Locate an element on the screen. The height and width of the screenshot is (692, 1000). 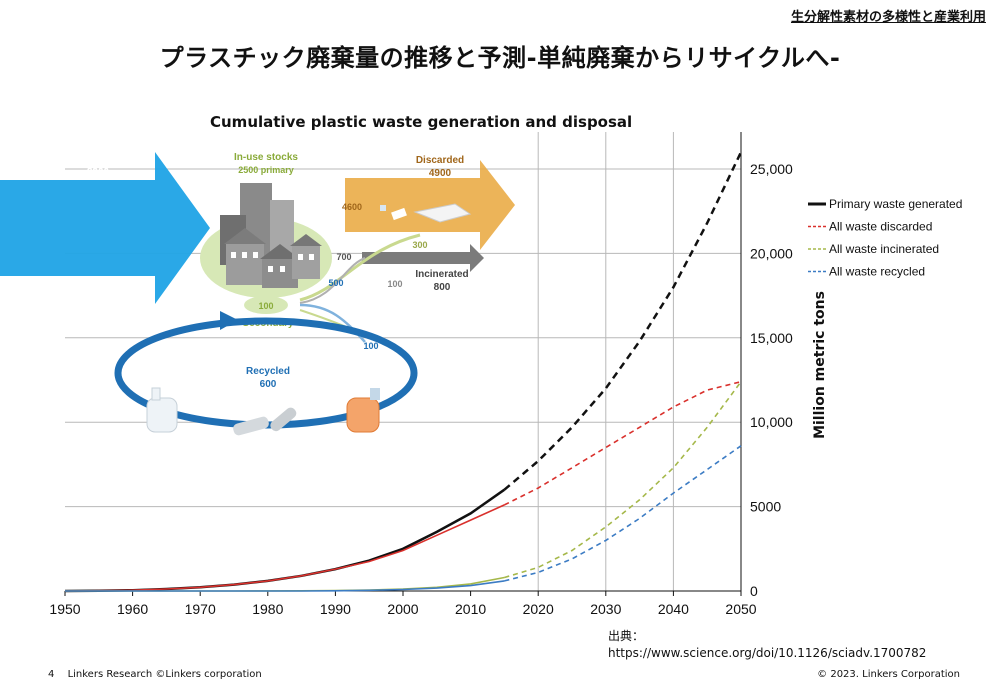
legend-label: All waste incinerated is located at coordinates (884, 249).